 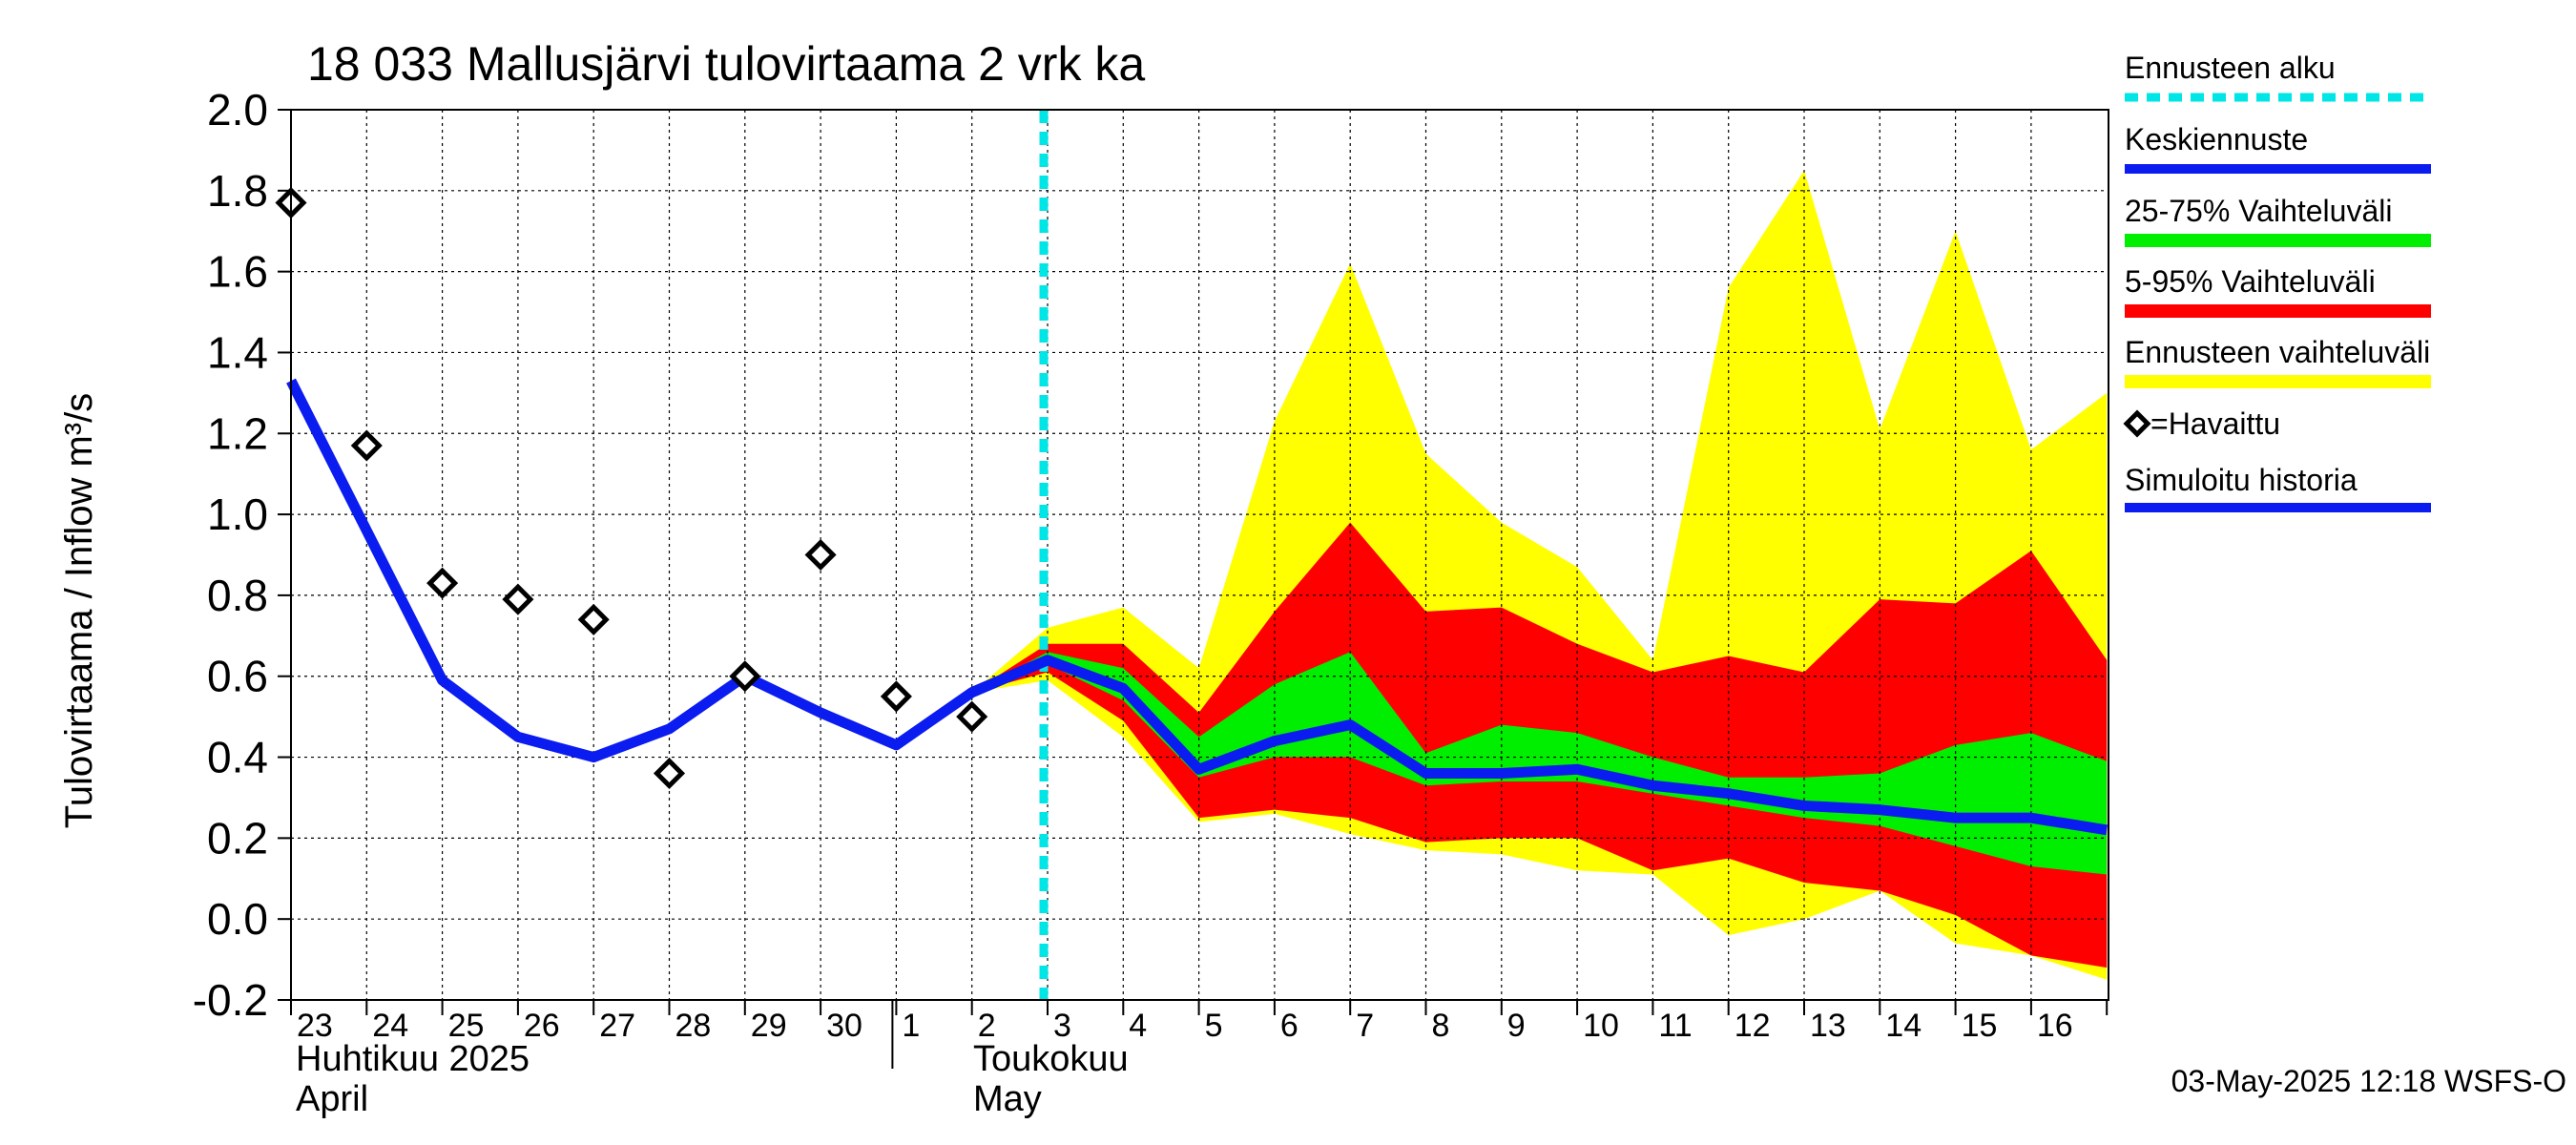 I want to click on legend-label: =Havaittu, so click(x=2215, y=423).